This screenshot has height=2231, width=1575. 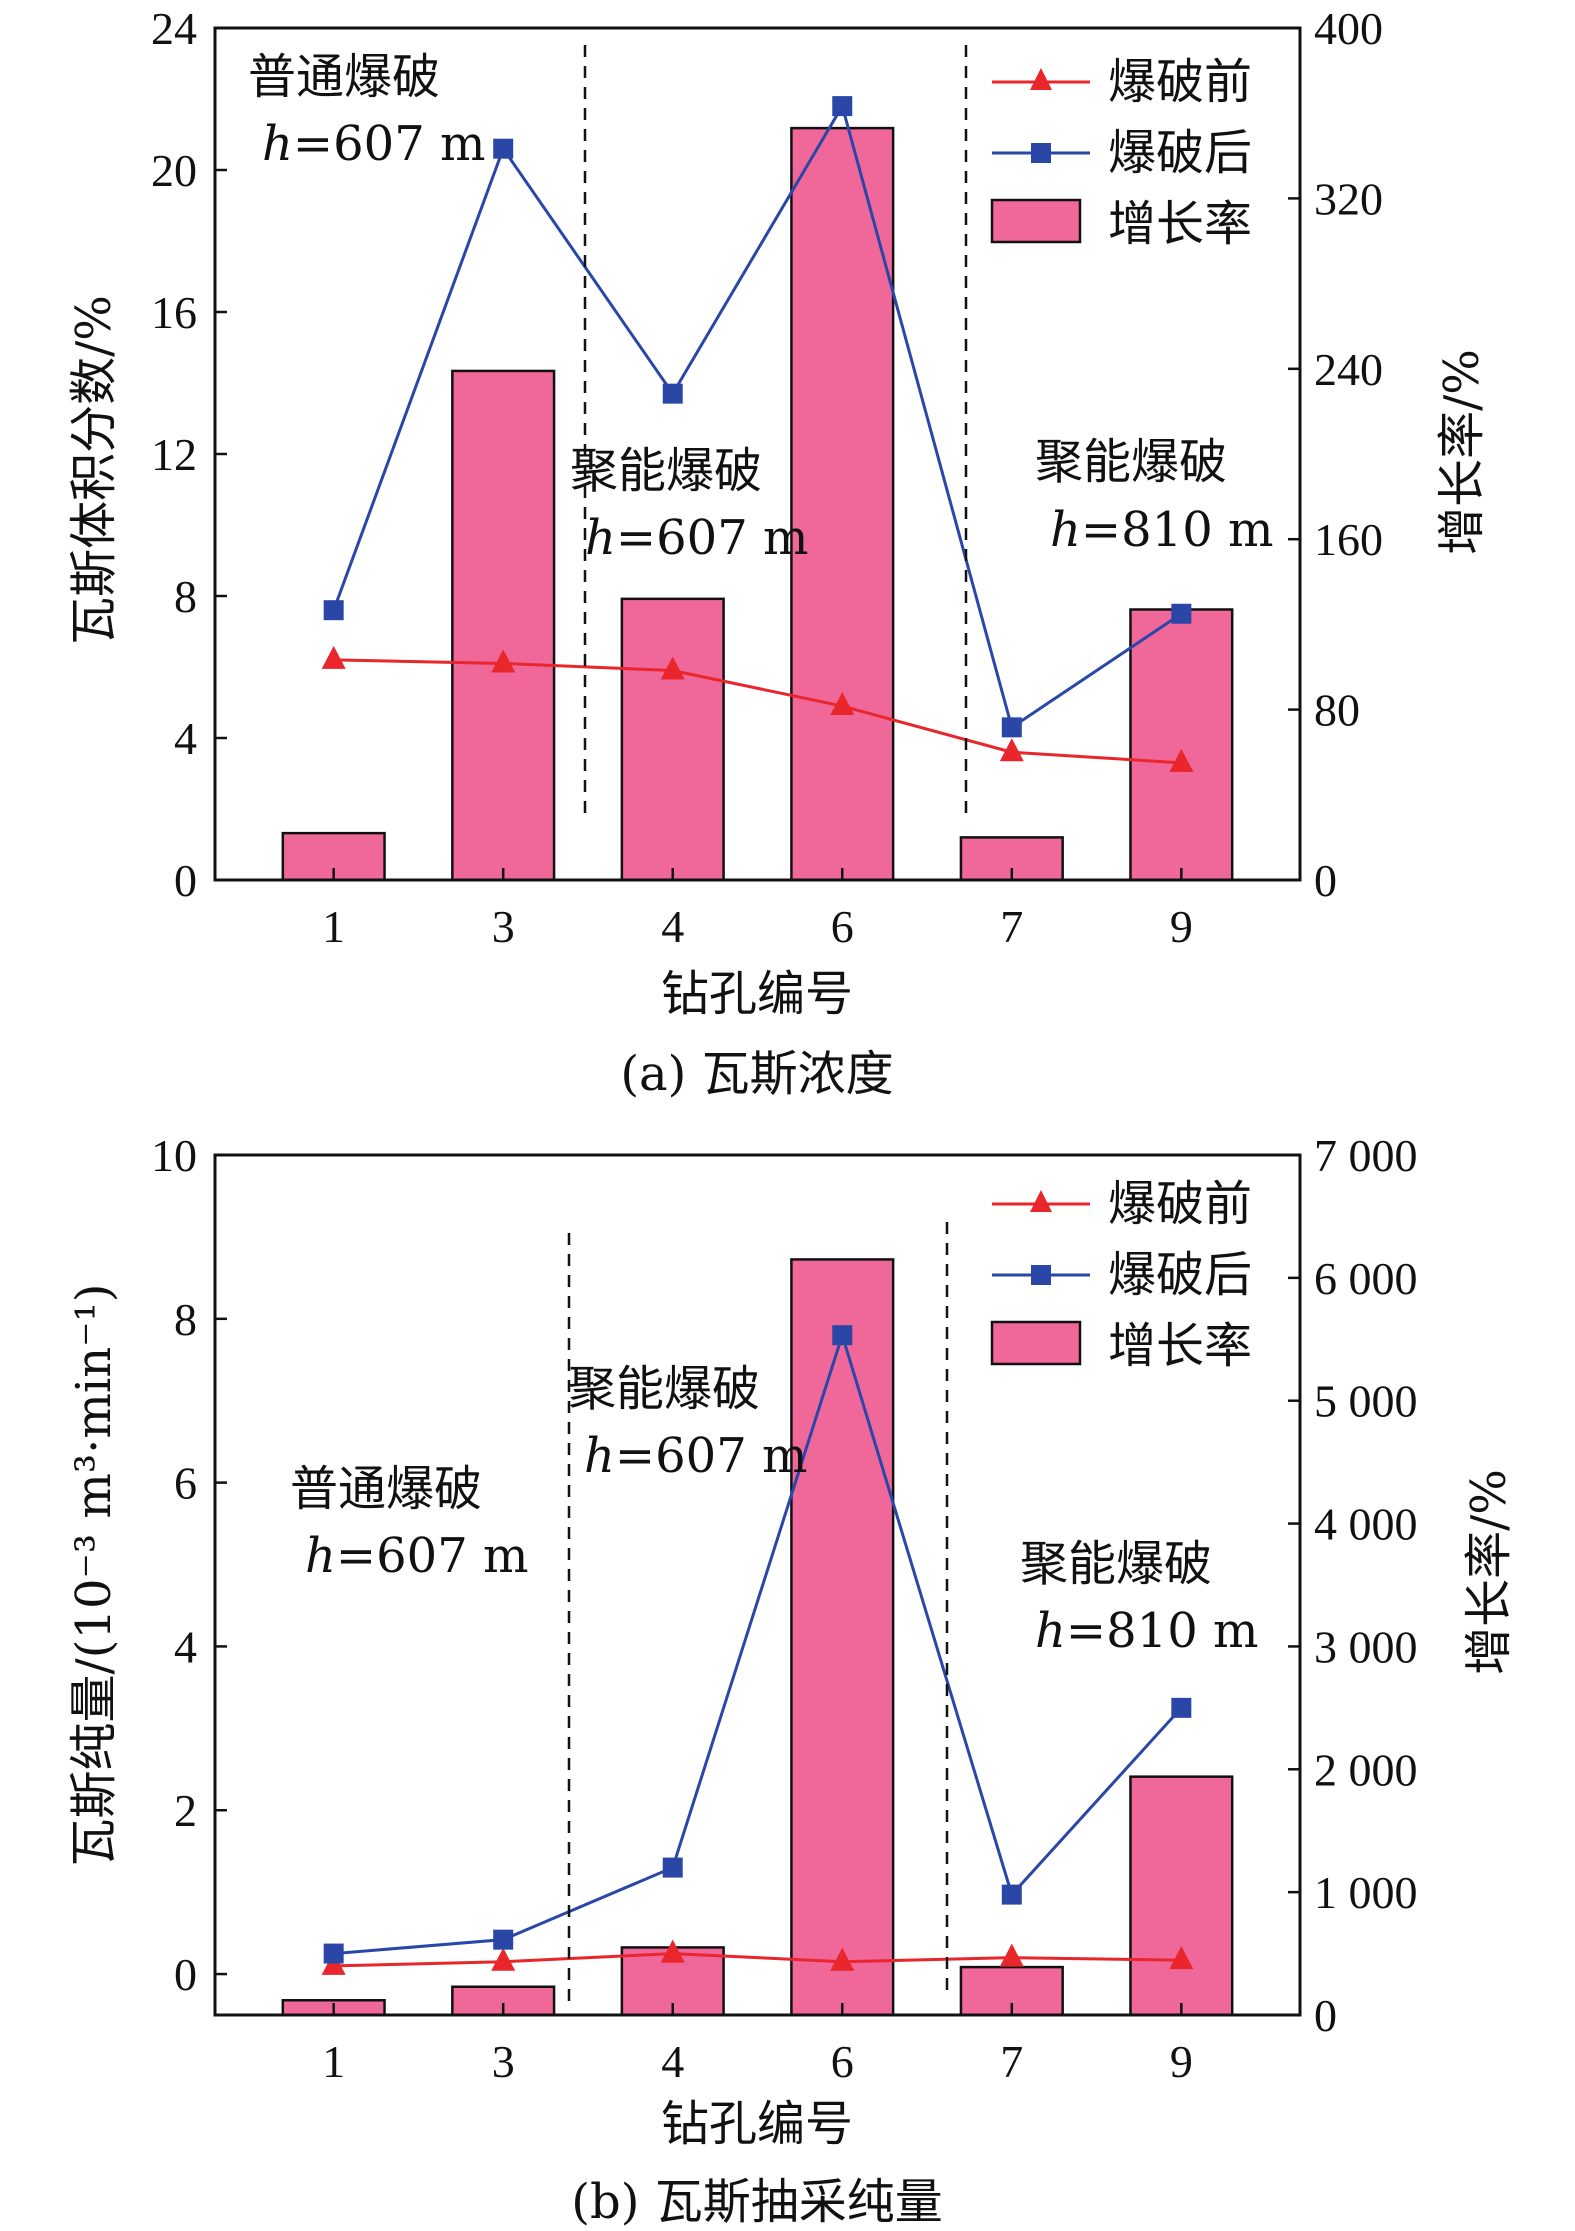 I want to click on chart-a-annotation-2-title: 聚能爆破, so click(x=666, y=471).